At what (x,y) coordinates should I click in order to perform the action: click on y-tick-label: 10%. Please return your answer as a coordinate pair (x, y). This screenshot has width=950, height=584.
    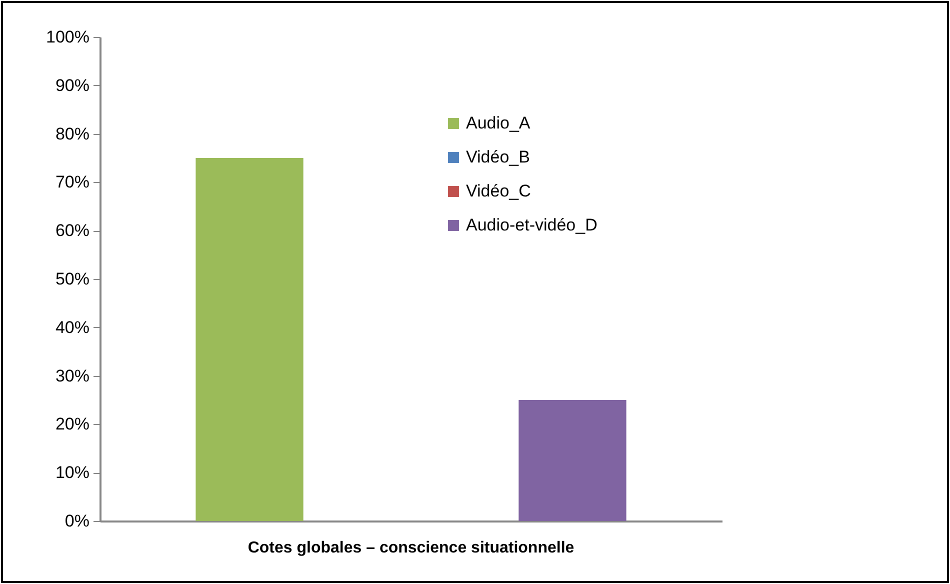
    Looking at the image, I should click on (72, 472).